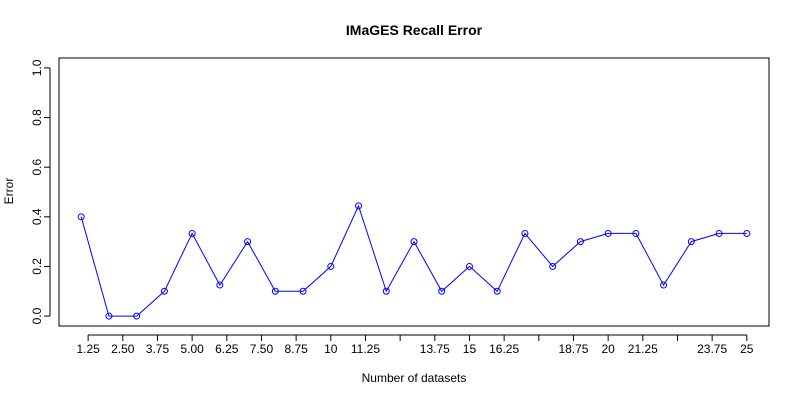 The image size is (800, 400). I want to click on x-tick-label: 11.25, so click(365, 349).